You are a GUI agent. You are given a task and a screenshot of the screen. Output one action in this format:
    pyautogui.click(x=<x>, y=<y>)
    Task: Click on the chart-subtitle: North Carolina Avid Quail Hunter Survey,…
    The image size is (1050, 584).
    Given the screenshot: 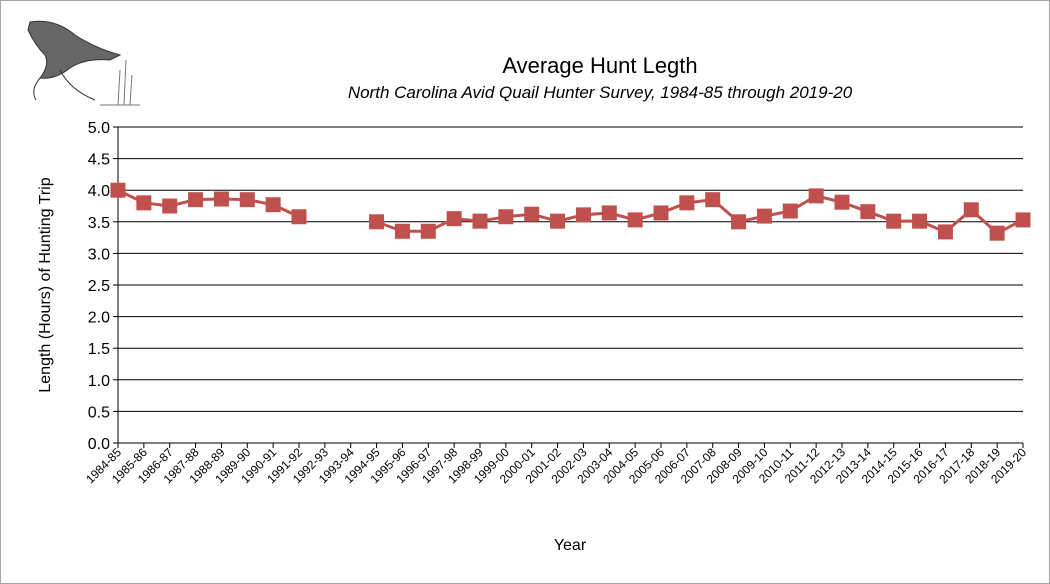 What is the action you would take?
    pyautogui.click(x=600, y=92)
    